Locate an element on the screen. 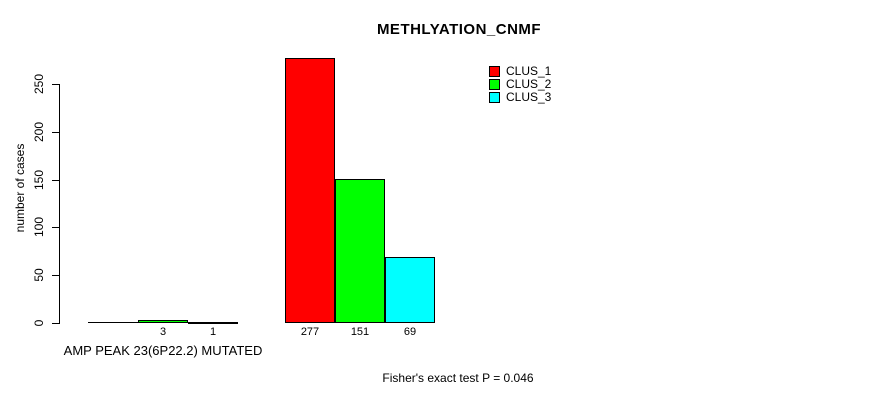 This screenshot has height=400, width=890. legend: CLUS_1 CLUS_2 CLUS_3 is located at coordinates (520, 84).